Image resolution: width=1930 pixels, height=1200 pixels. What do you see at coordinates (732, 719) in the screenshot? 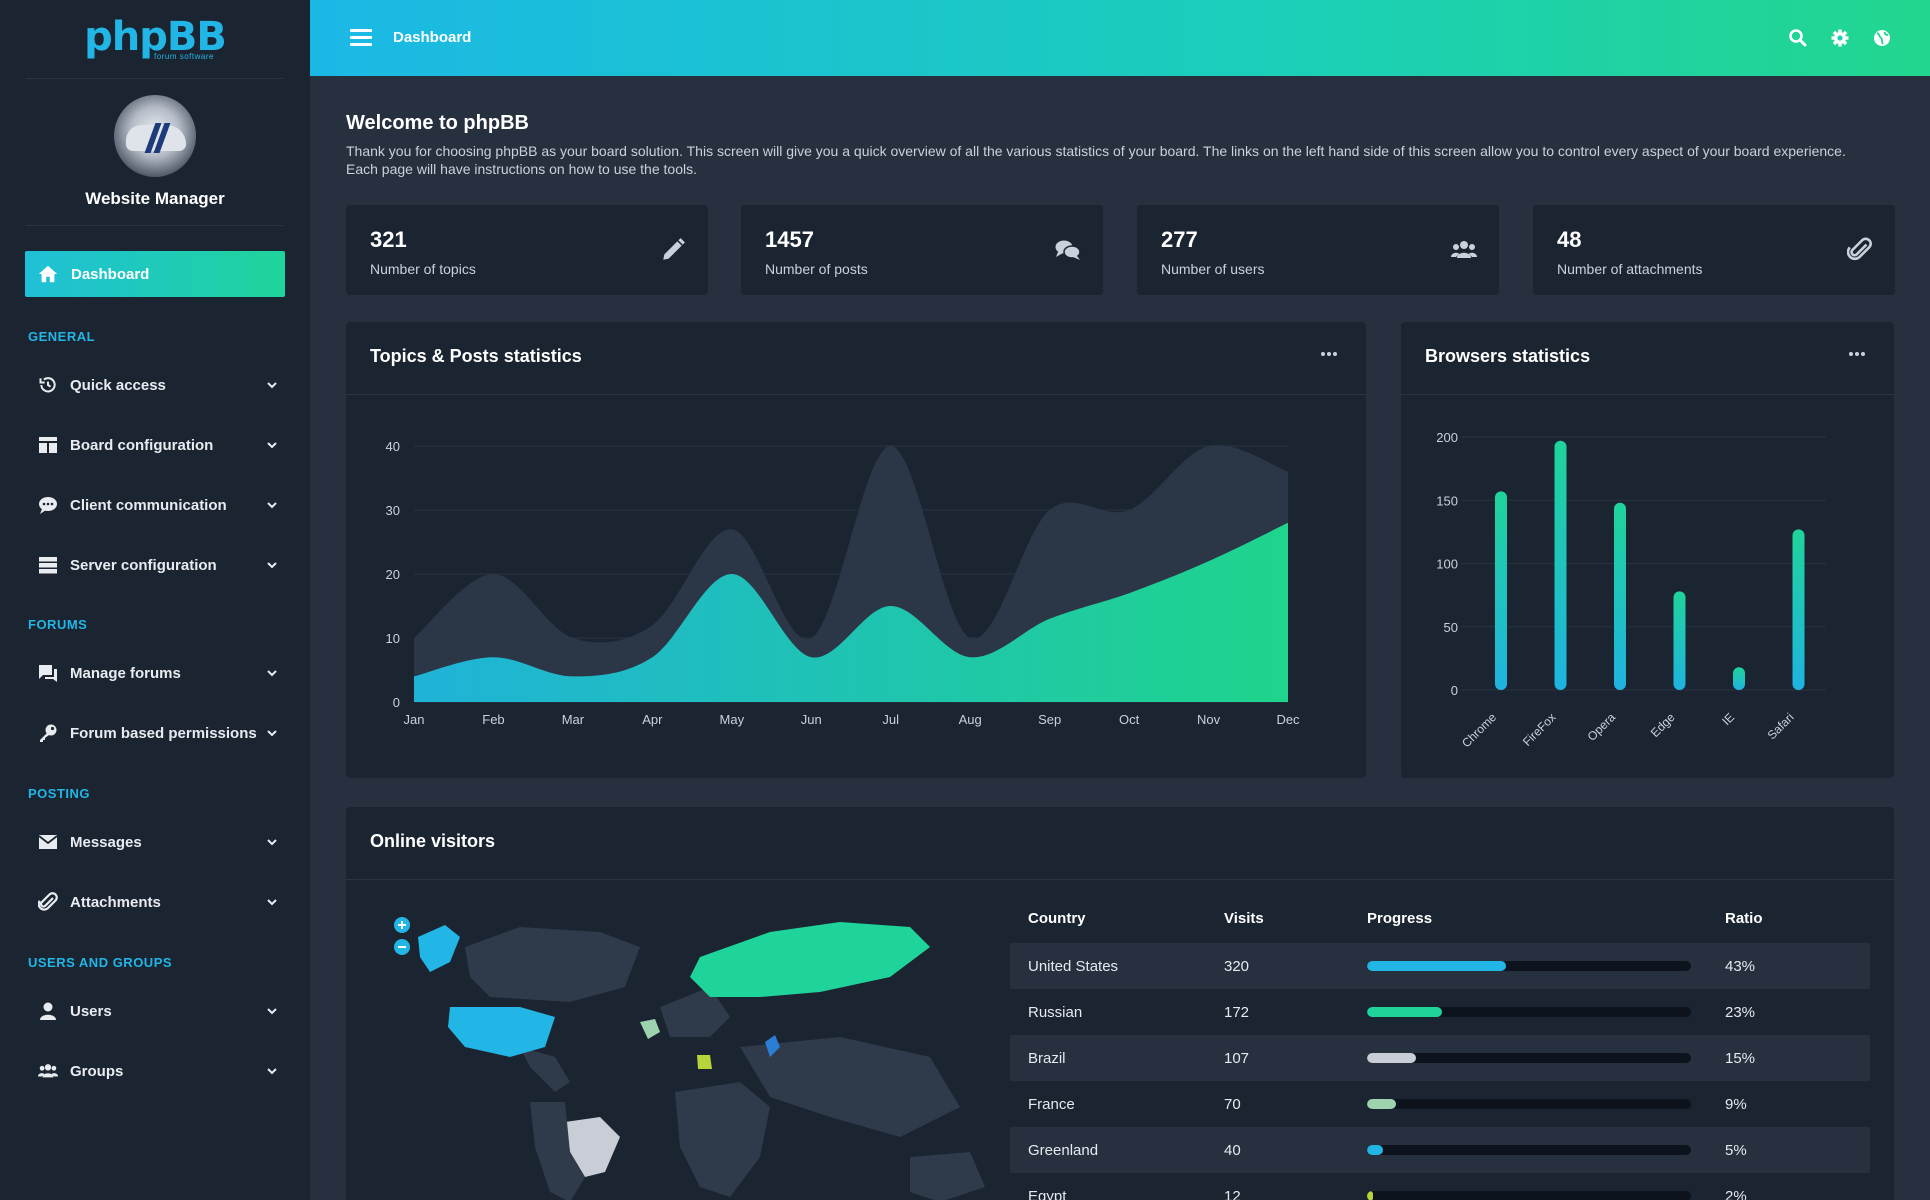
I see `x-tick-label: May` at bounding box center [732, 719].